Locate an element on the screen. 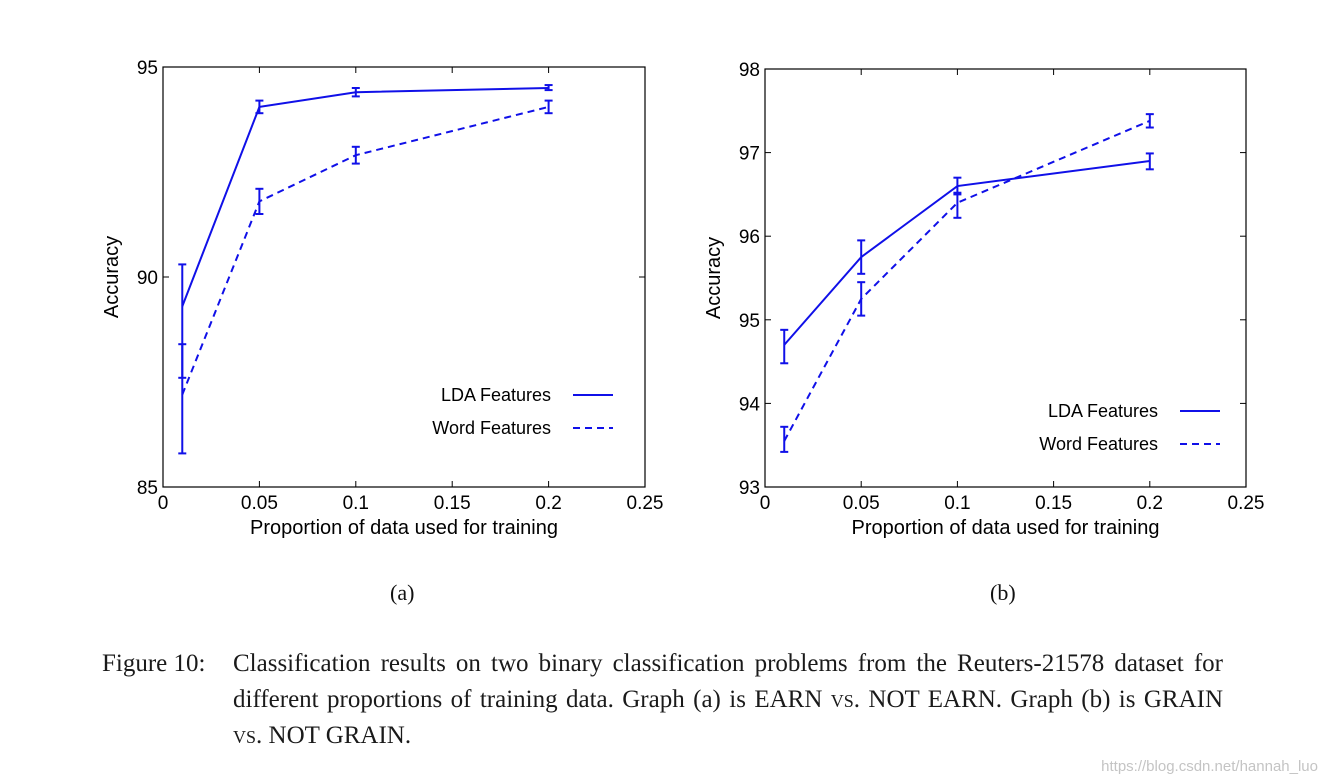  caption-smallcaps-1: EARN vs. NOT EARN is located at coordinates (875, 699).